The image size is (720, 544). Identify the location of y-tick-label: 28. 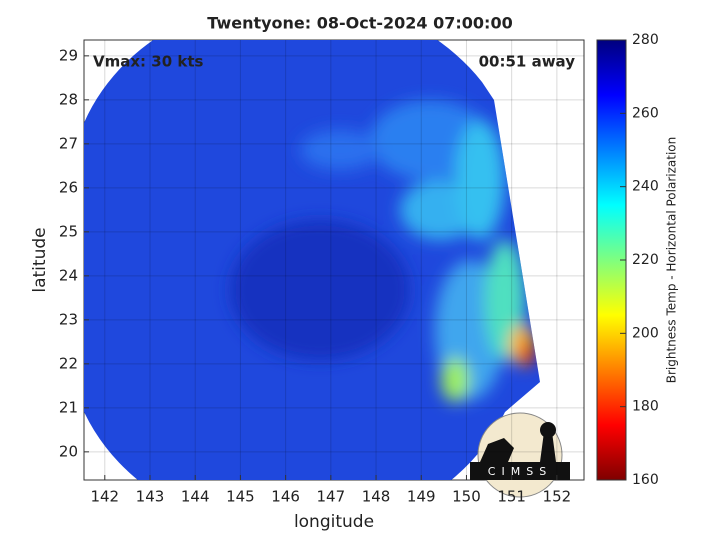
(68, 99).